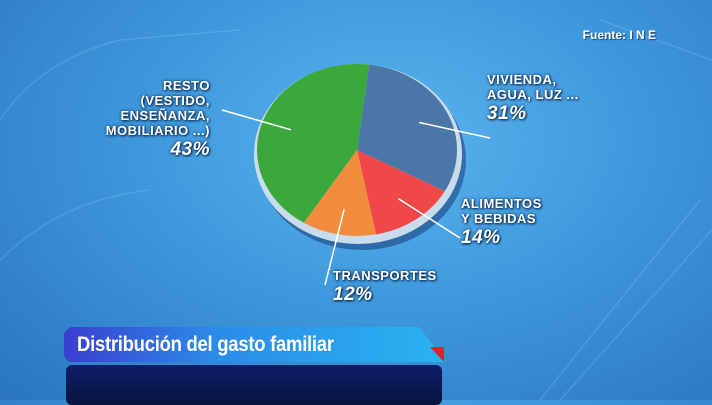 The image size is (712, 405). Describe the element at coordinates (353, 294) in the screenshot. I see `slice-value-label: 12%` at that location.